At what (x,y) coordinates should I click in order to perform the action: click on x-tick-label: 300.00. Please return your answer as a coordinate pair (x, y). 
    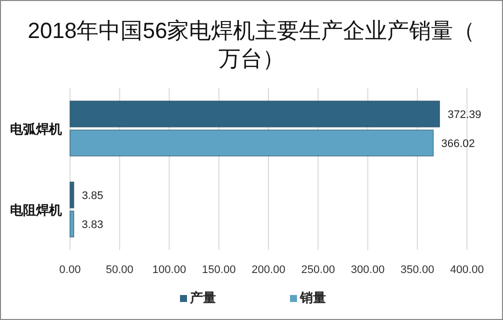
    Looking at the image, I should click on (367, 270).